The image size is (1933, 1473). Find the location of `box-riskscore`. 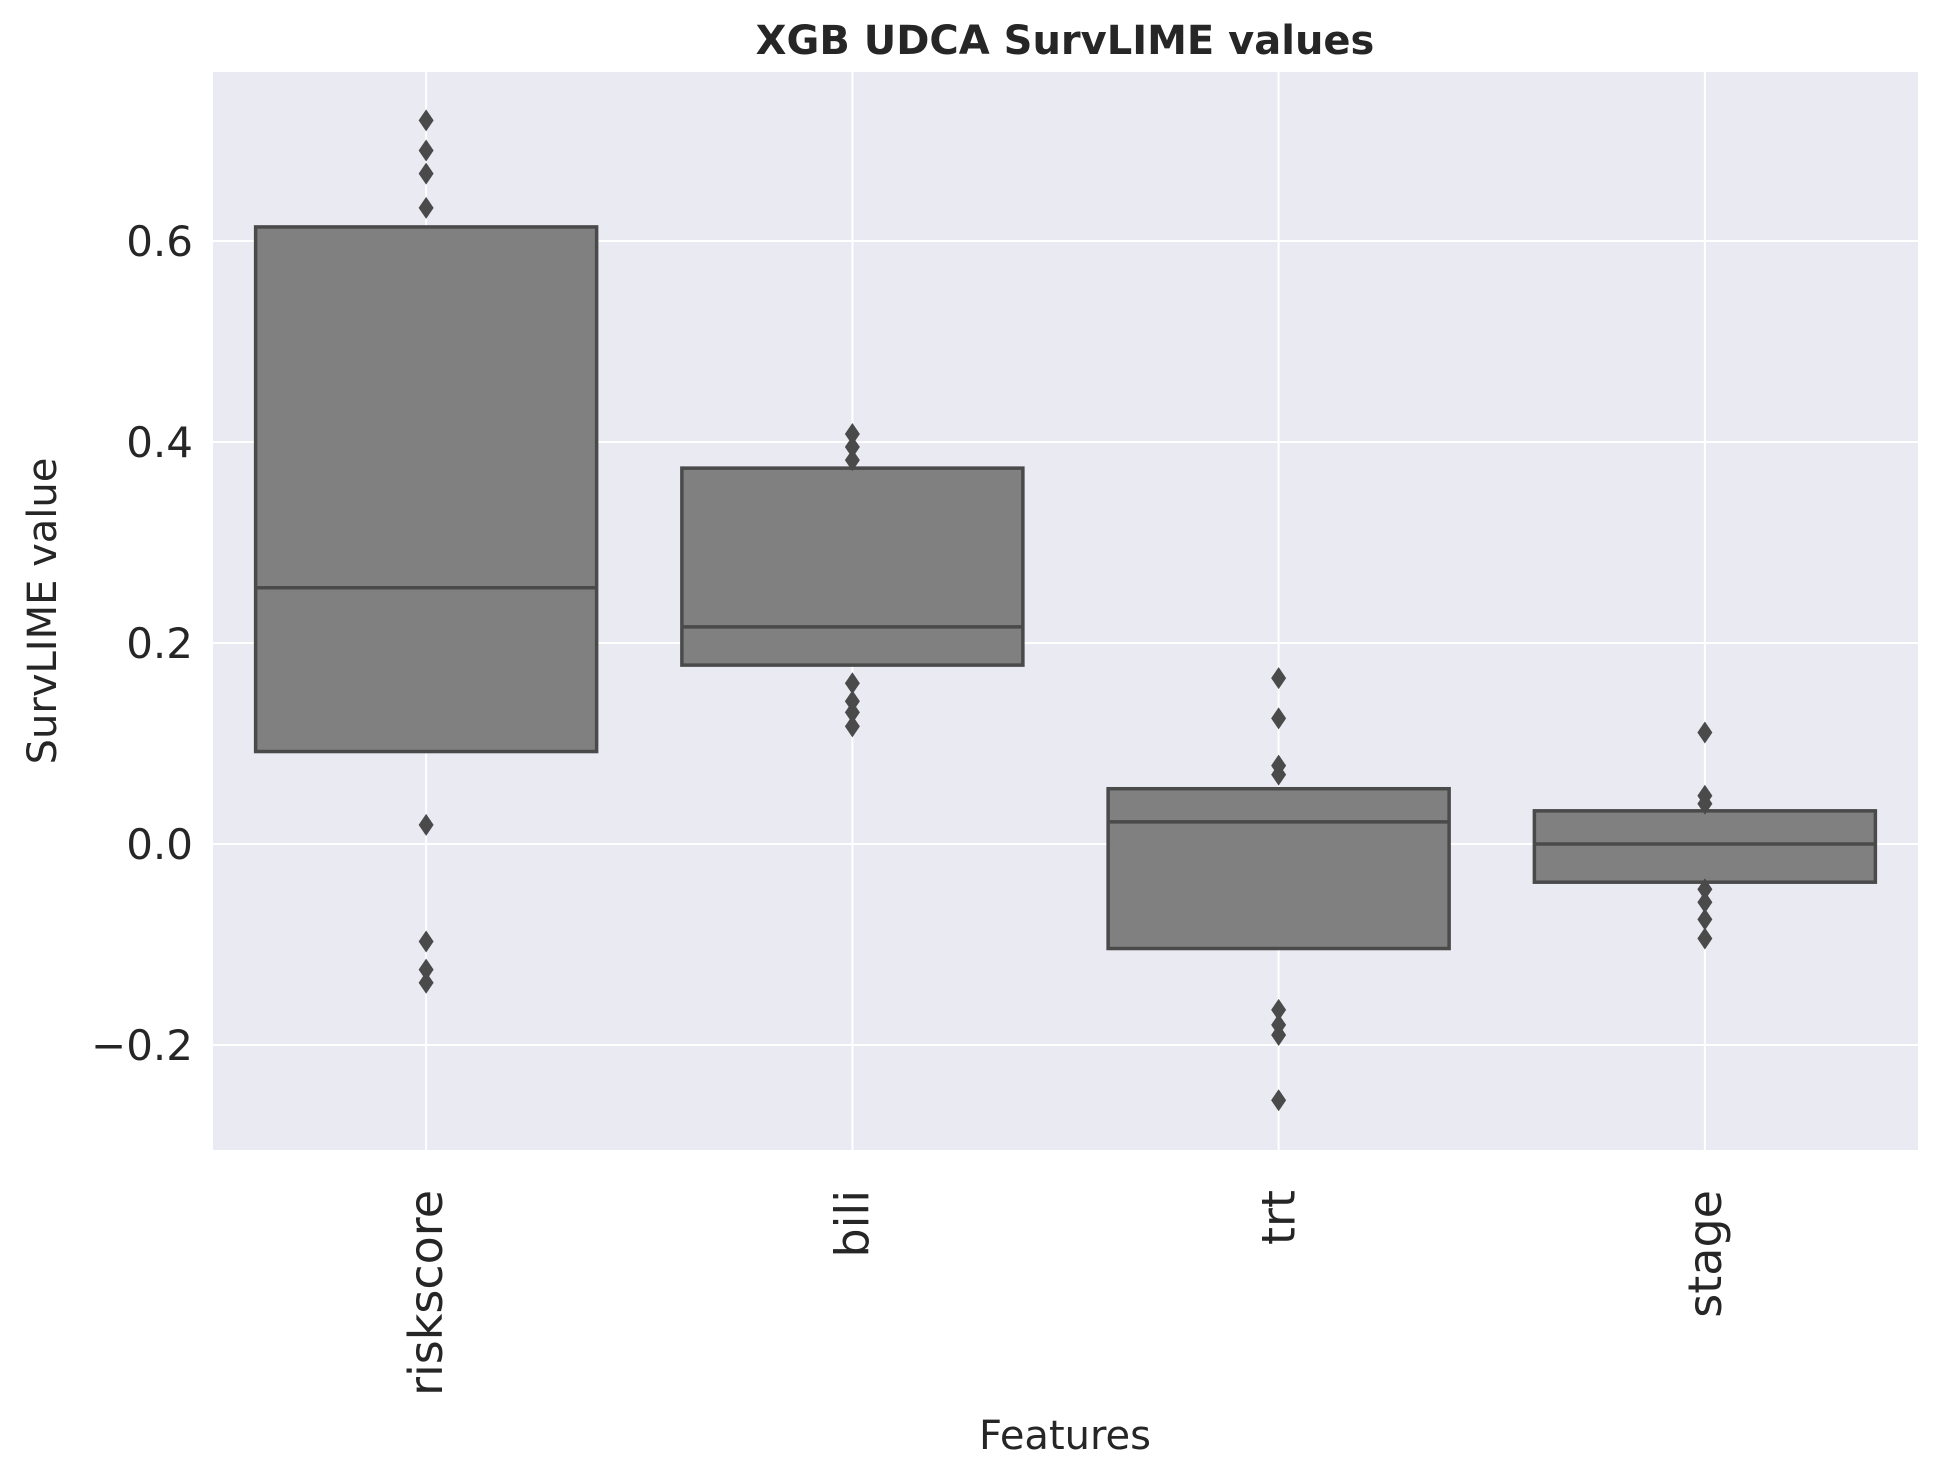

box-riskscore is located at coordinates (426, 551).